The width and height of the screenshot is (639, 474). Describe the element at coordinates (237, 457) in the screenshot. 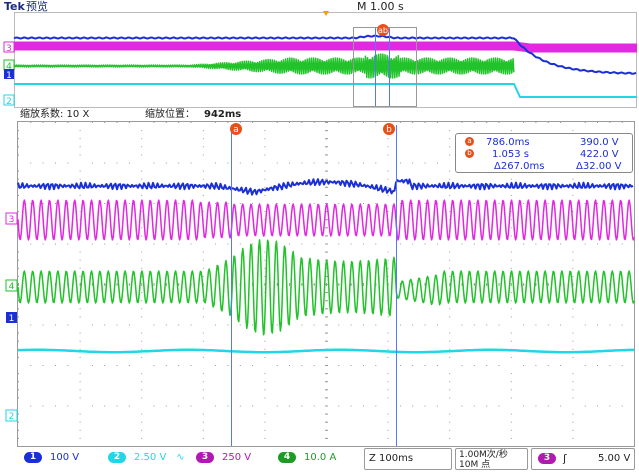

I see `ch3-scale-value: 250 V` at that location.